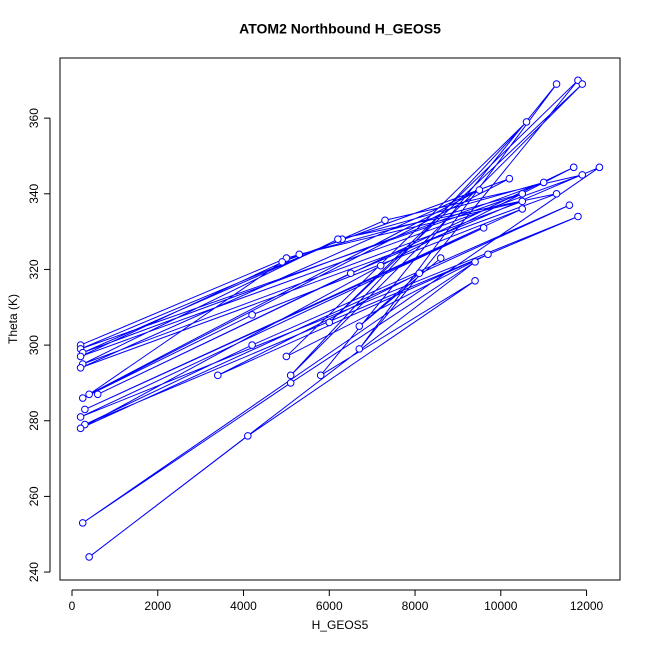 This screenshot has height=655, width=650. What do you see at coordinates (329, 606) in the screenshot?
I see `x-tick-label: 6000` at bounding box center [329, 606].